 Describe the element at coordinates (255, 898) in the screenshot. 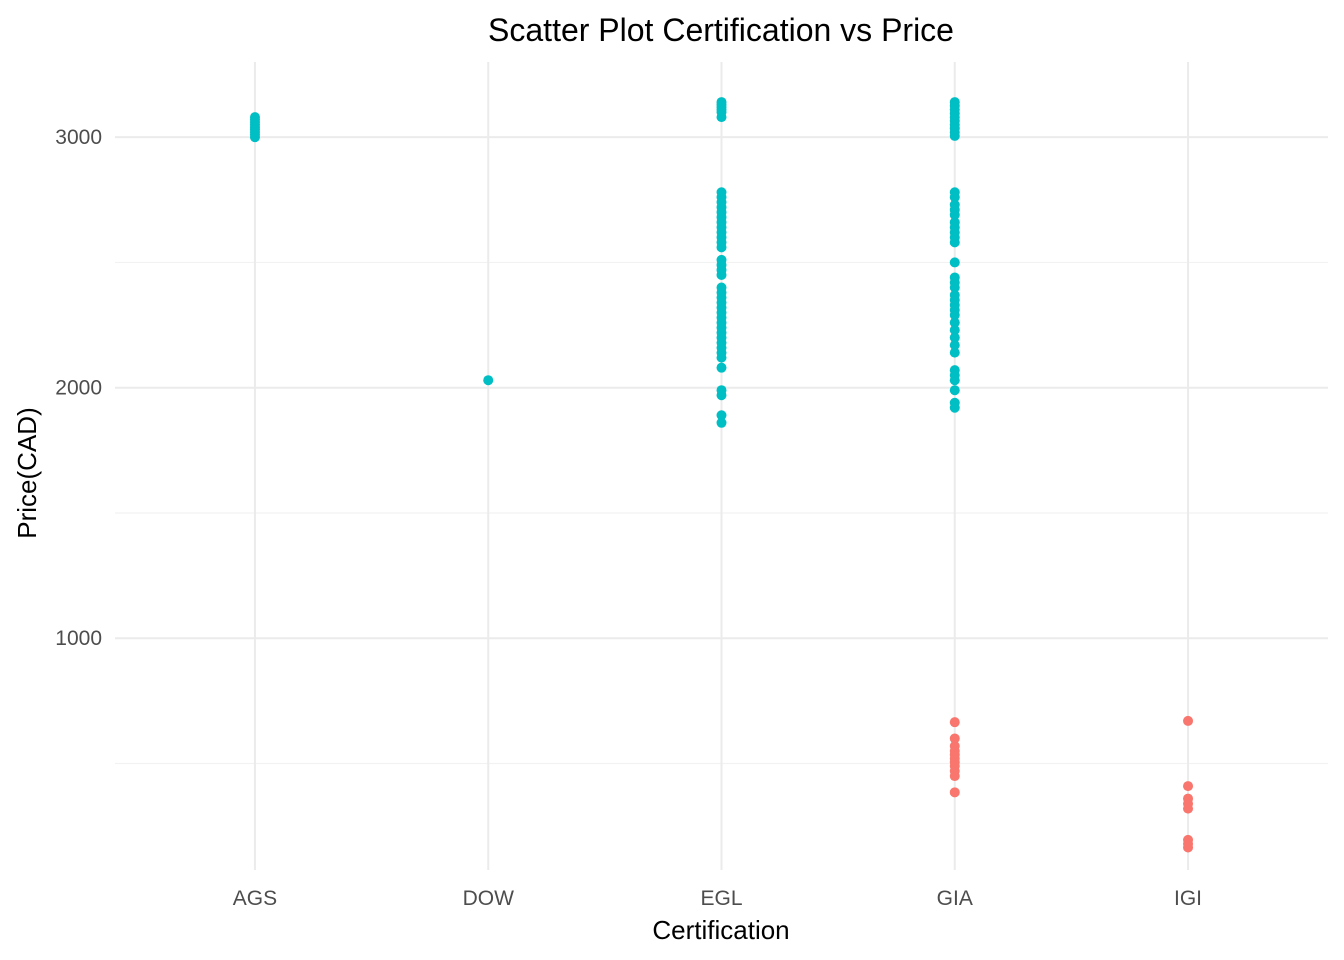

I see `x-tick-label: AGS` at that location.